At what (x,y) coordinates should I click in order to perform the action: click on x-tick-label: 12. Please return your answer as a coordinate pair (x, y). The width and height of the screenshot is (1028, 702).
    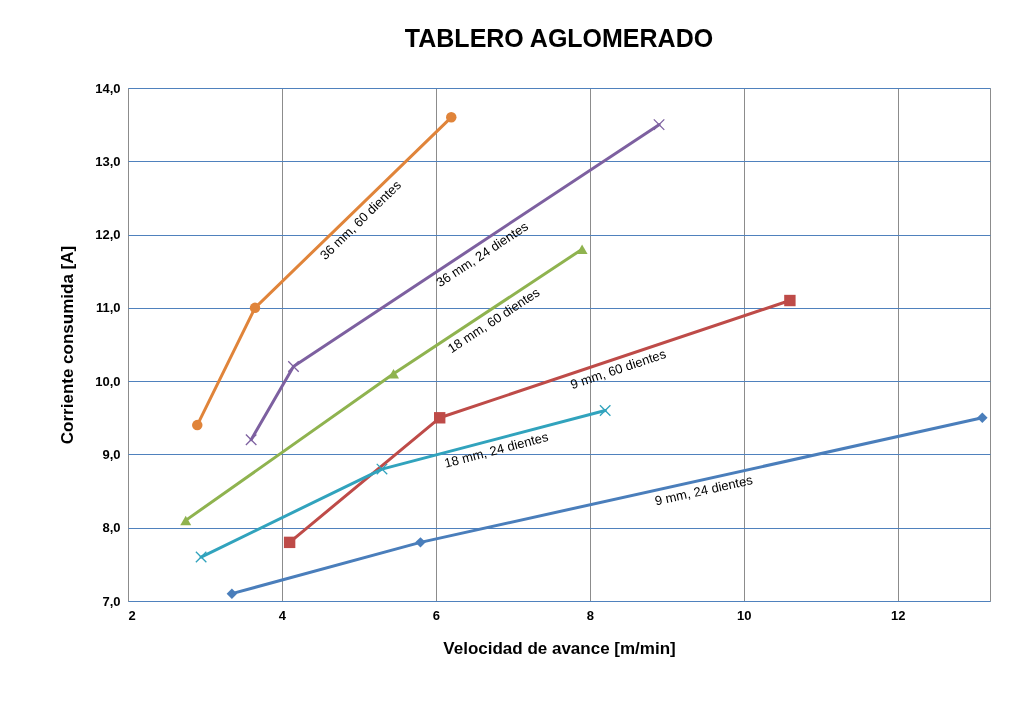
    Looking at the image, I should click on (898, 615).